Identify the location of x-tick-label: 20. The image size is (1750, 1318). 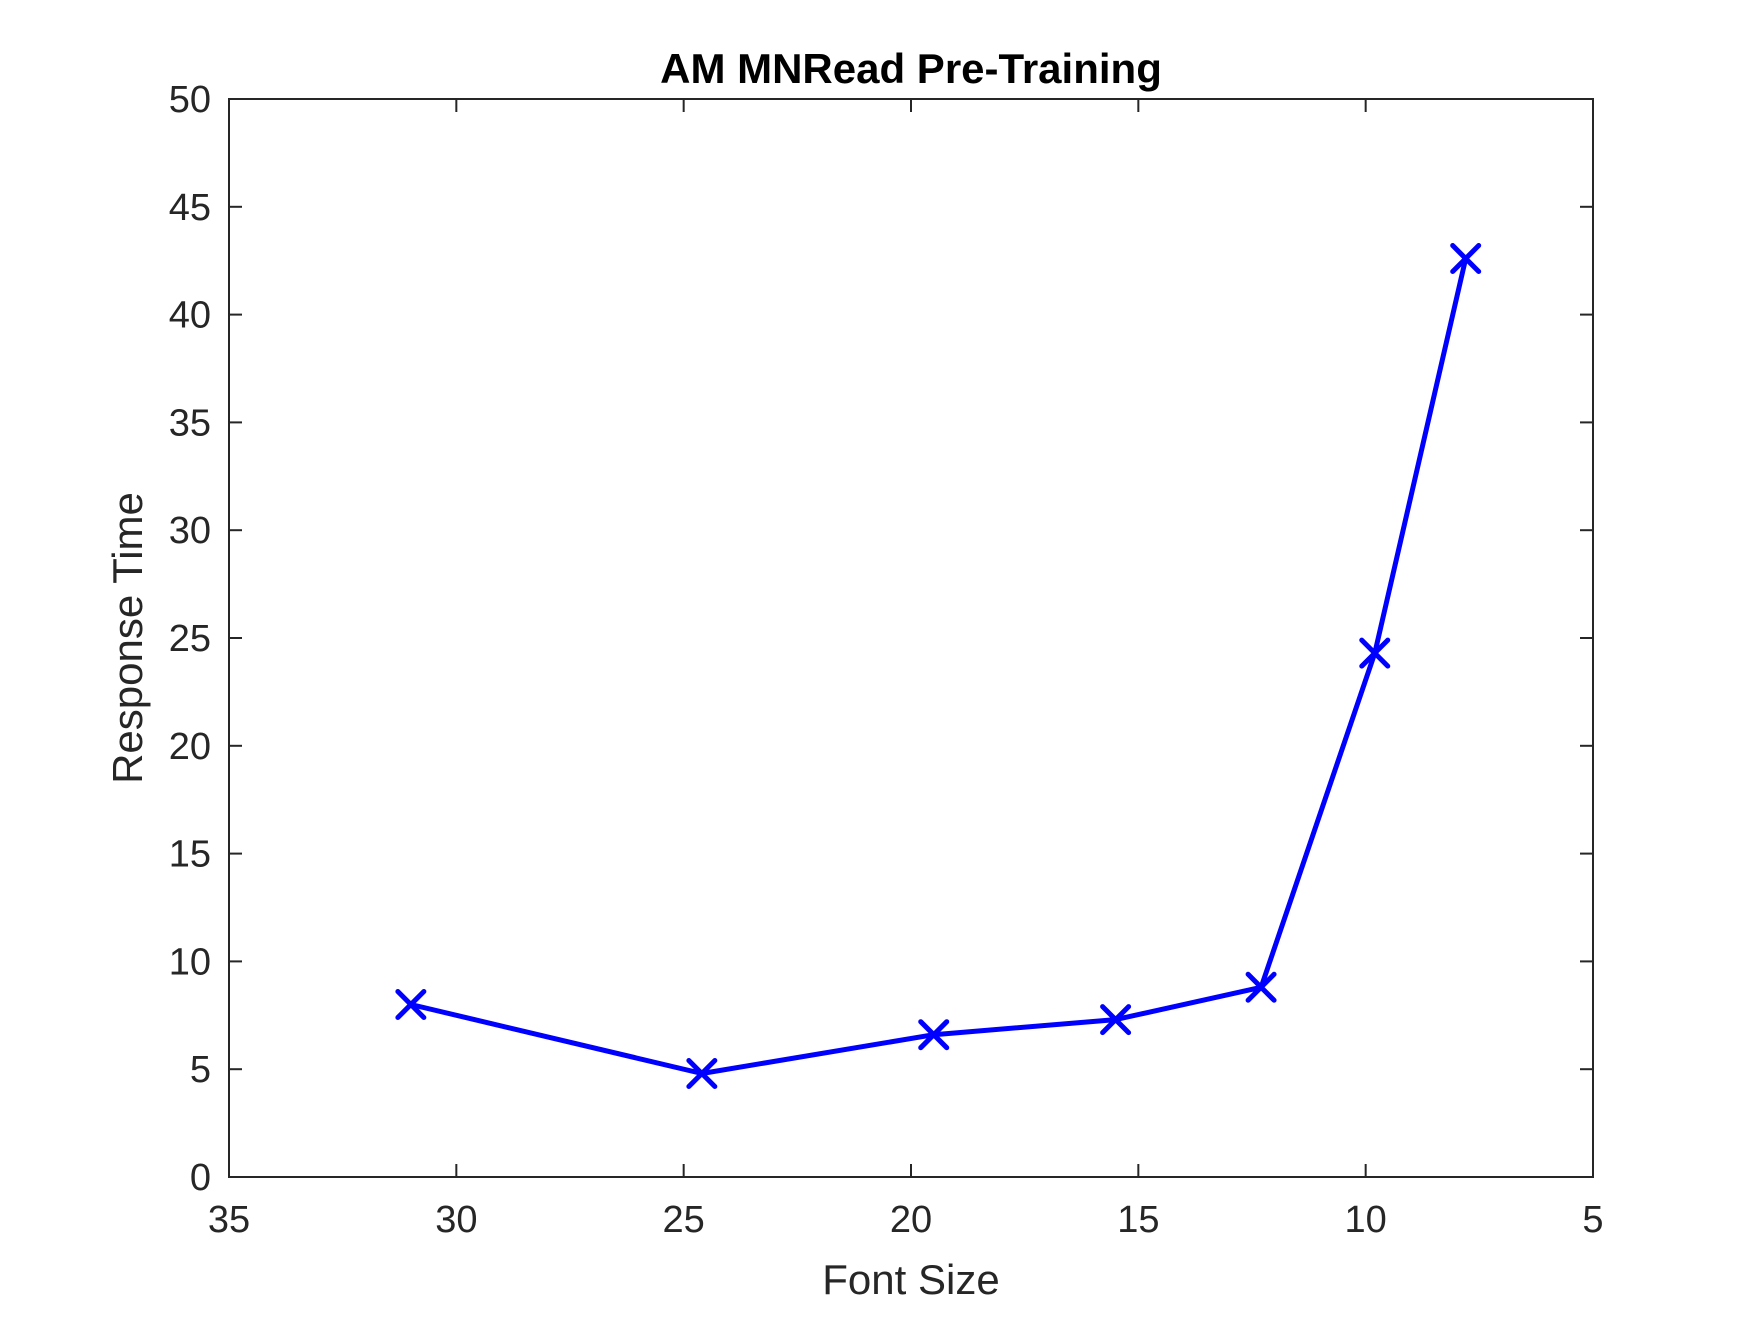
(911, 1220).